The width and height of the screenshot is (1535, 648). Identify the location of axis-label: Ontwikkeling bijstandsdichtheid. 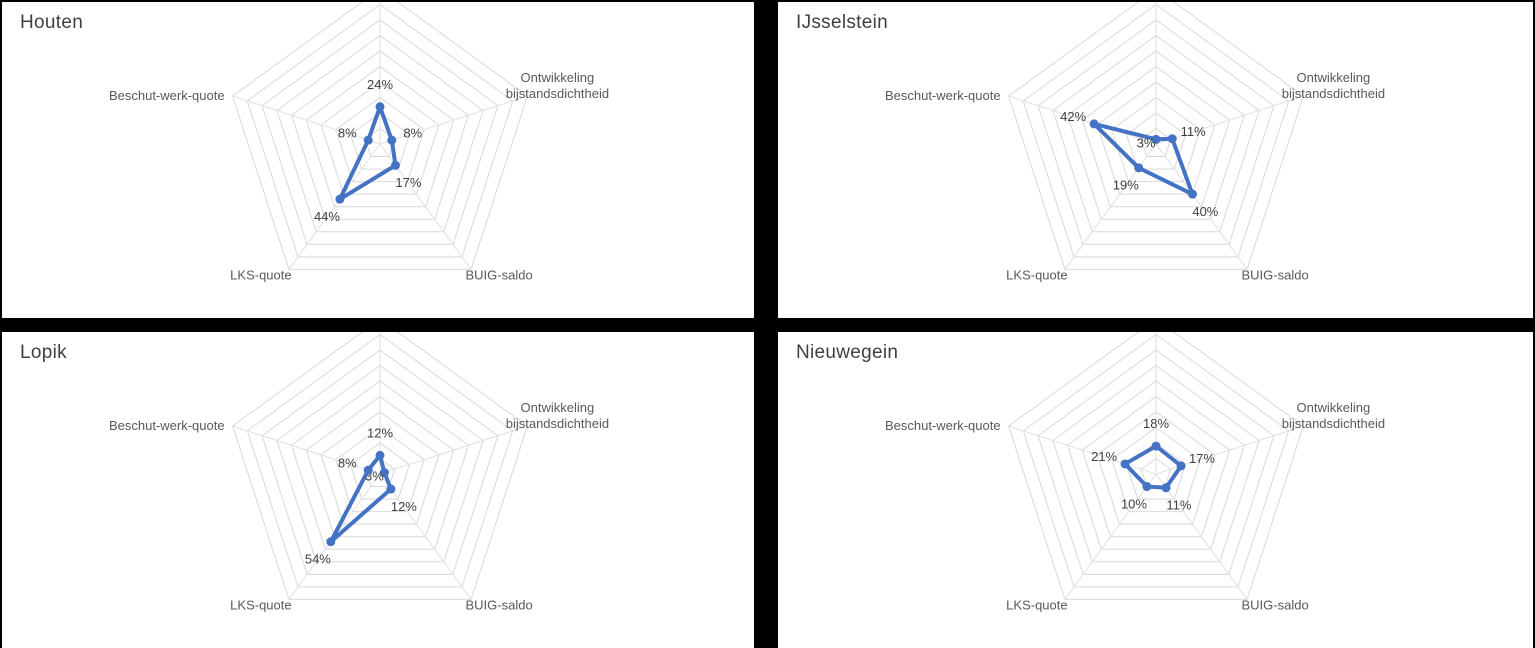
(1333, 85).